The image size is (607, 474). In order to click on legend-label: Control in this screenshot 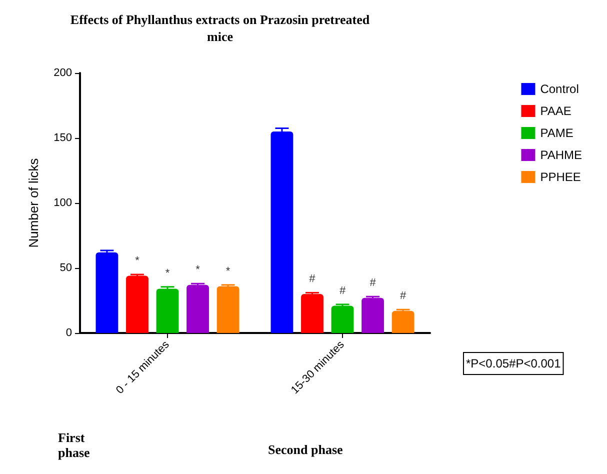, I will do `click(559, 89)`.